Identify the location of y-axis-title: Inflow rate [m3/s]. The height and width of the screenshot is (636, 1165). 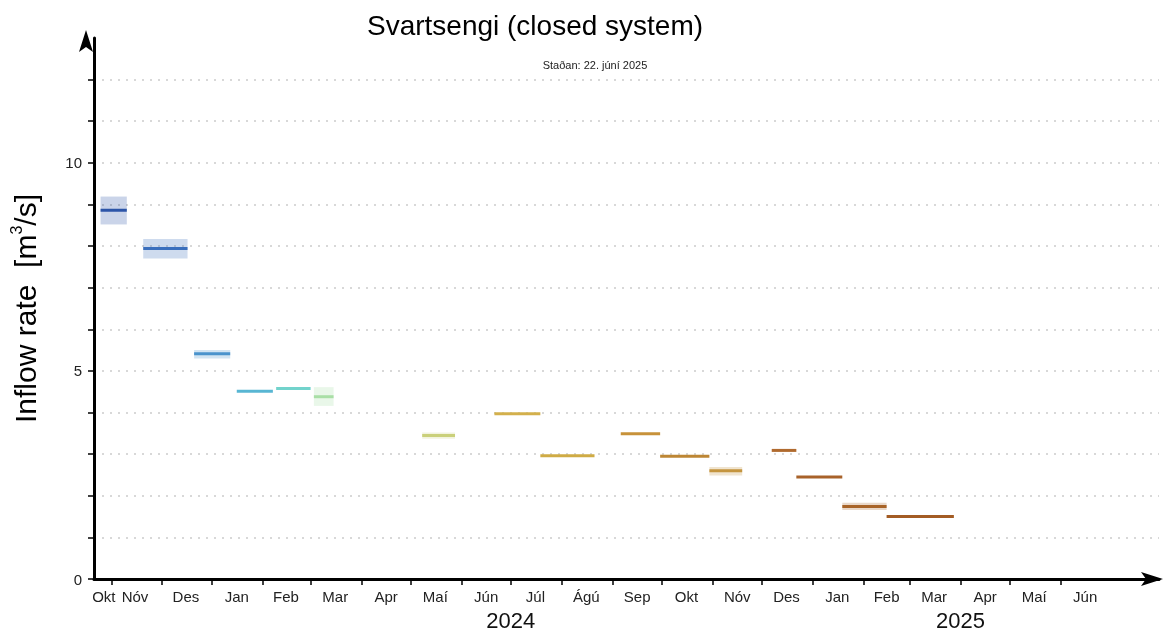
(24, 308).